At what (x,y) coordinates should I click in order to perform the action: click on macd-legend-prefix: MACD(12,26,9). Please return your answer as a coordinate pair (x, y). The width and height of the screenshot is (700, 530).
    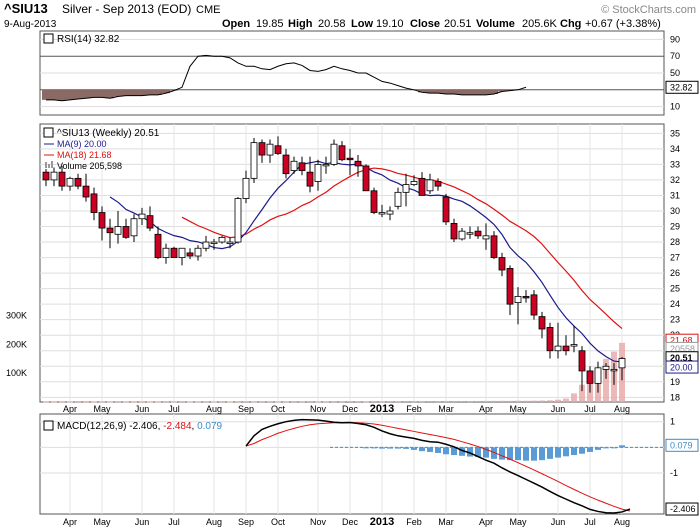
    Looking at the image, I should click on (91, 426).